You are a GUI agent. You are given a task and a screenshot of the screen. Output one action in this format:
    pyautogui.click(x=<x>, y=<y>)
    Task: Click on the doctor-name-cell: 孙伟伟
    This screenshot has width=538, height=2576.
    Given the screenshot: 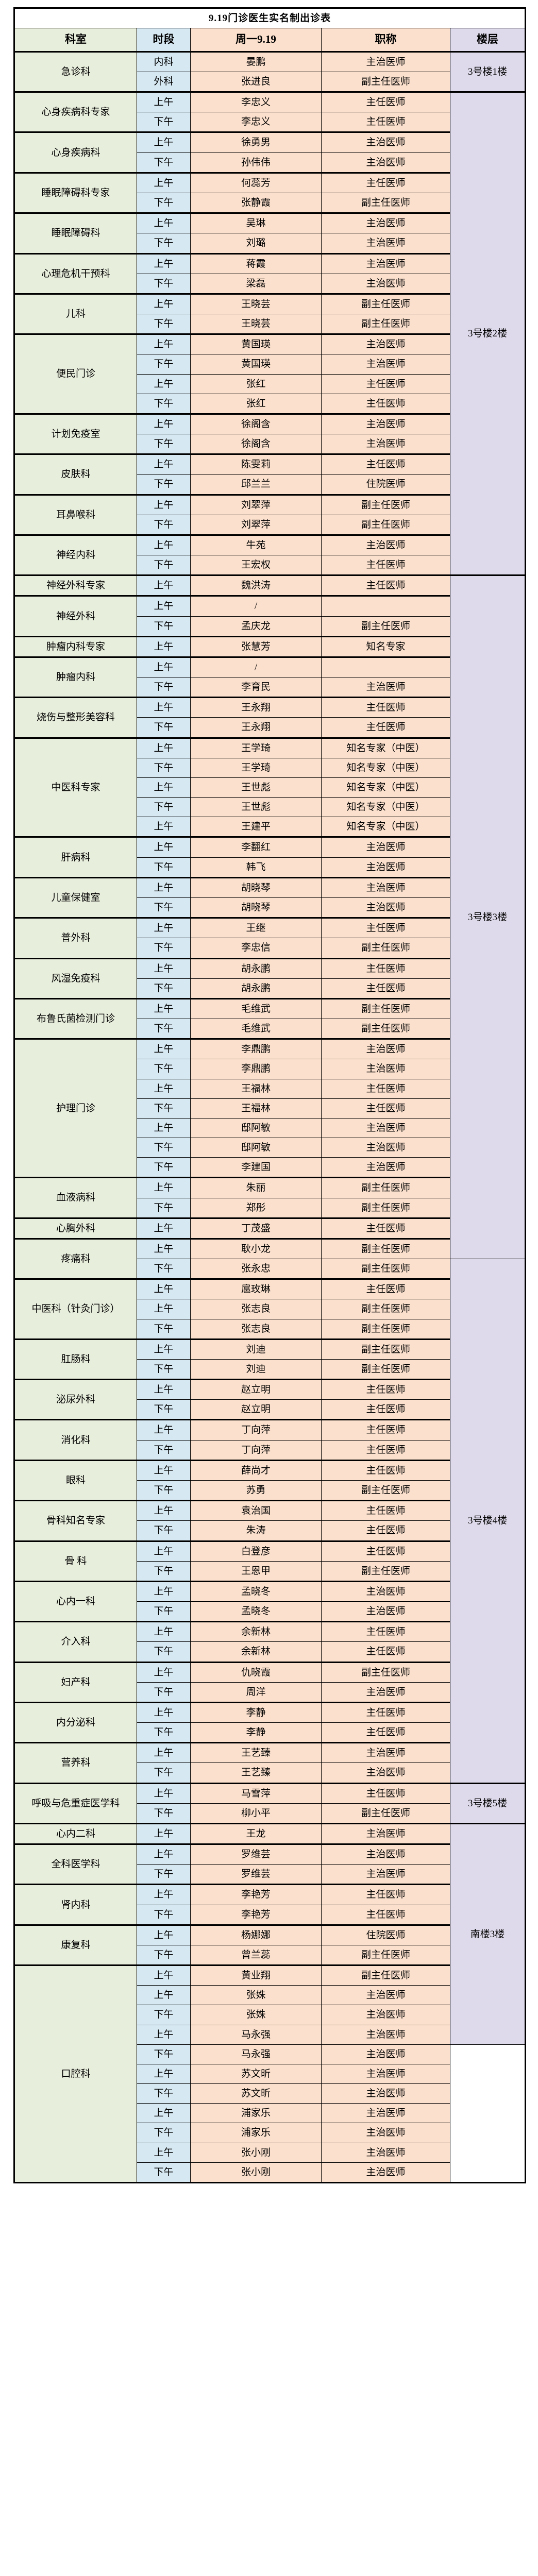 What is the action you would take?
    pyautogui.click(x=256, y=162)
    